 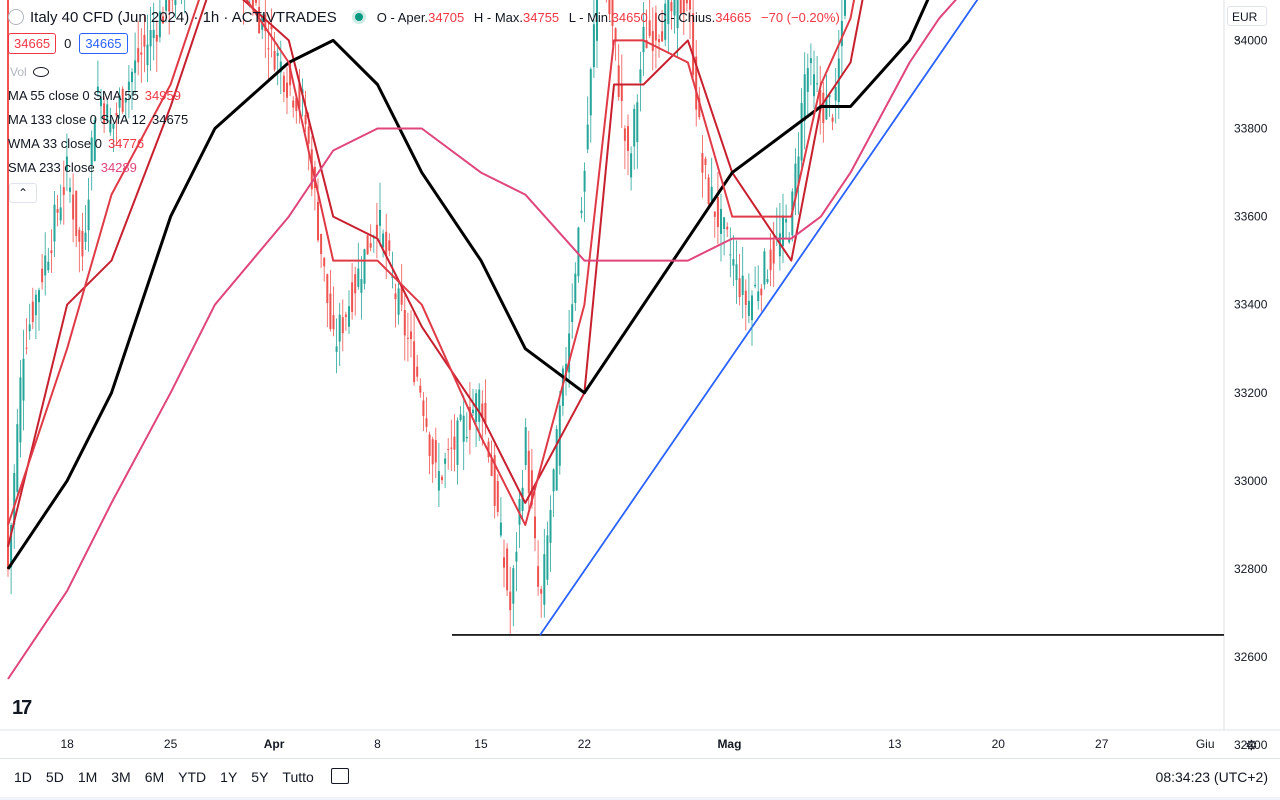 What do you see at coordinates (154, 777) in the screenshot?
I see `range-6m-button: 6M` at bounding box center [154, 777].